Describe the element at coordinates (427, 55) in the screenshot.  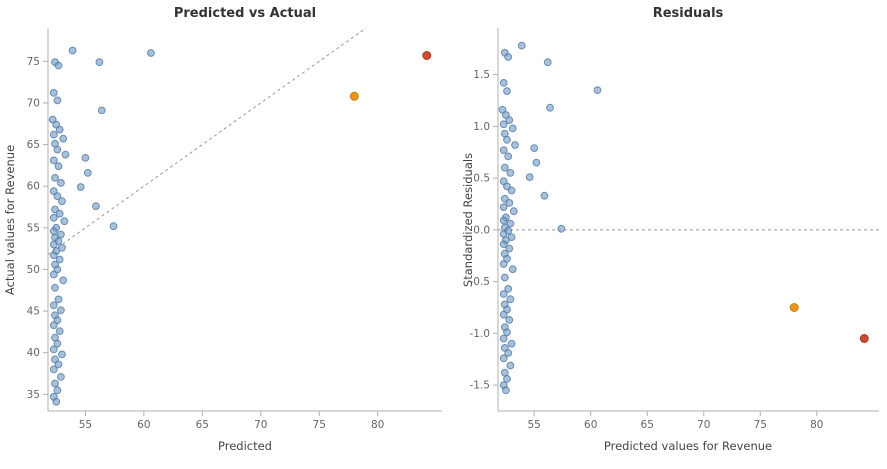
I see `highlight-point-red` at that location.